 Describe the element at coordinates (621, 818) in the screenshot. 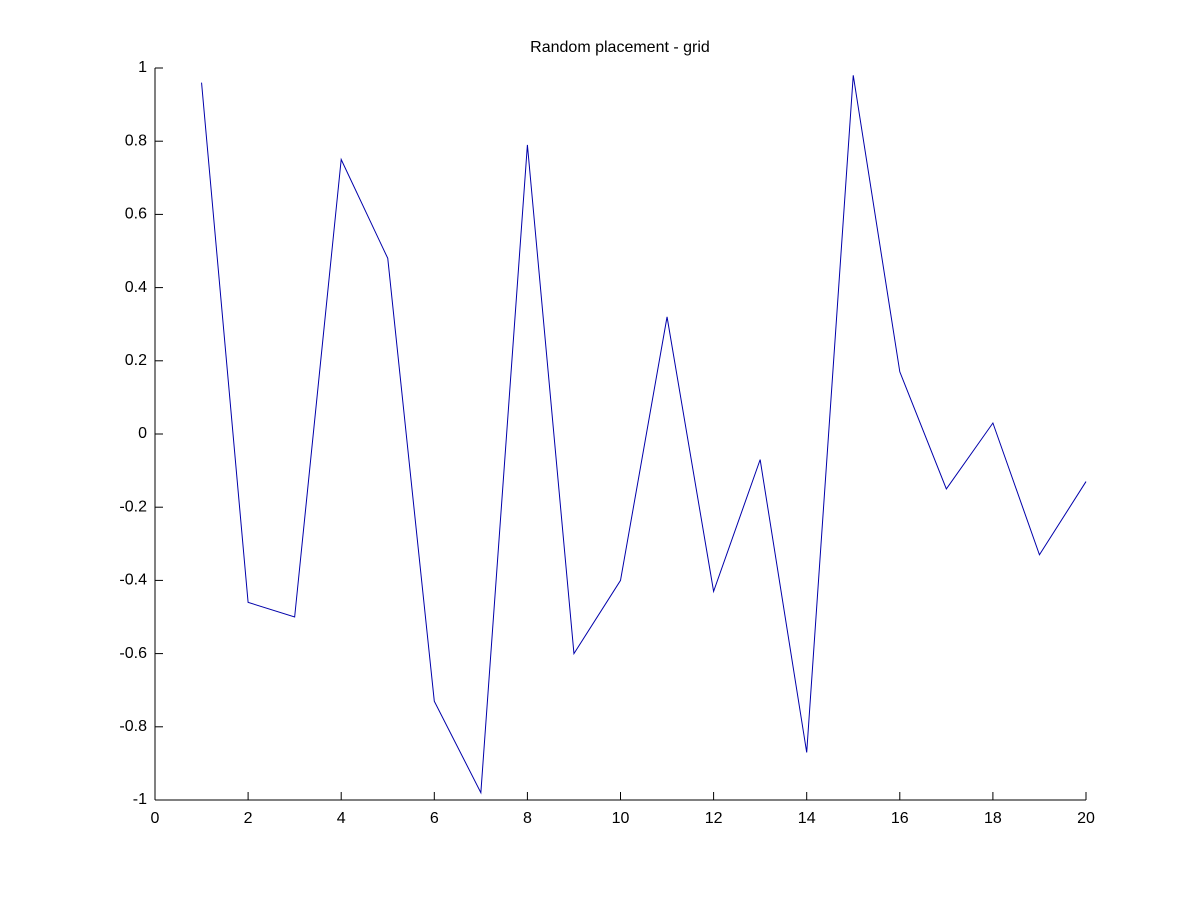

I see `x-tick-label: 10` at that location.